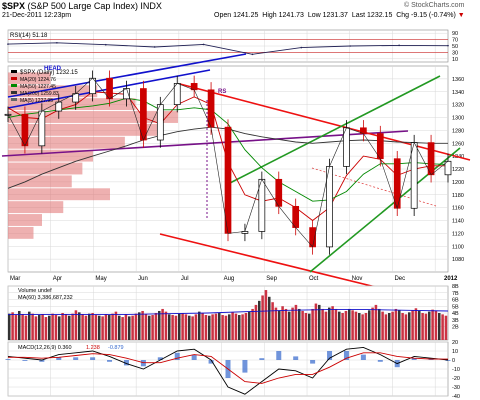 The height and width of the screenshot is (400, 480). Describe the element at coordinates (57, 279) in the screenshot. I see `price-x-tick-label: Apr` at that location.